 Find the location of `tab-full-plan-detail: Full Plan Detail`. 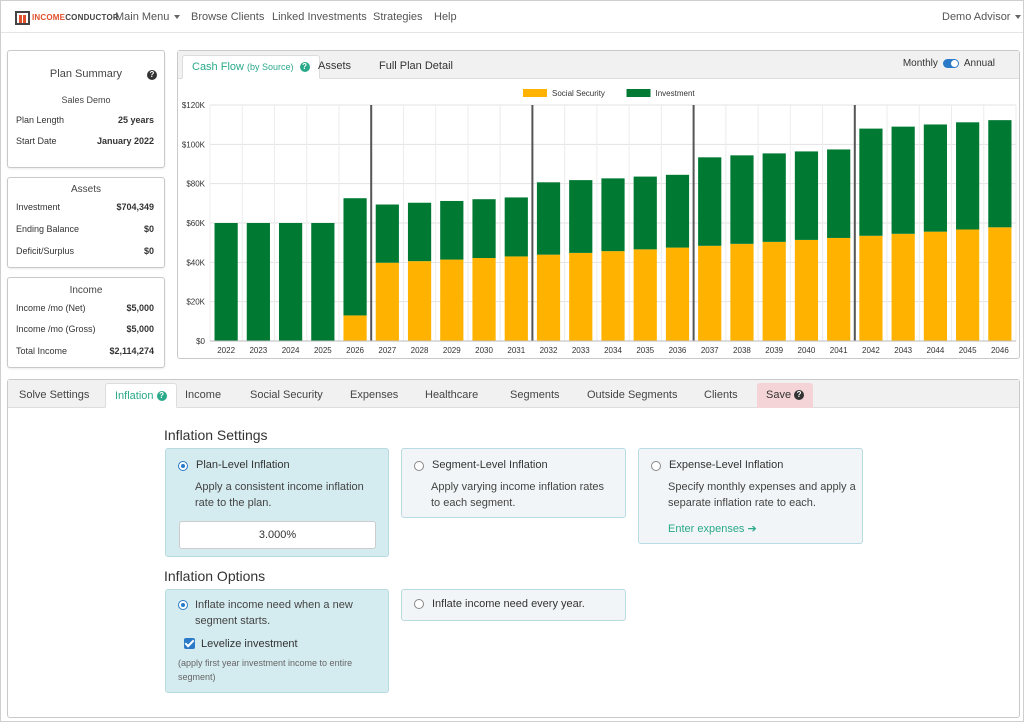

tab-full-plan-detail: Full Plan Detail is located at coordinates (416, 66).